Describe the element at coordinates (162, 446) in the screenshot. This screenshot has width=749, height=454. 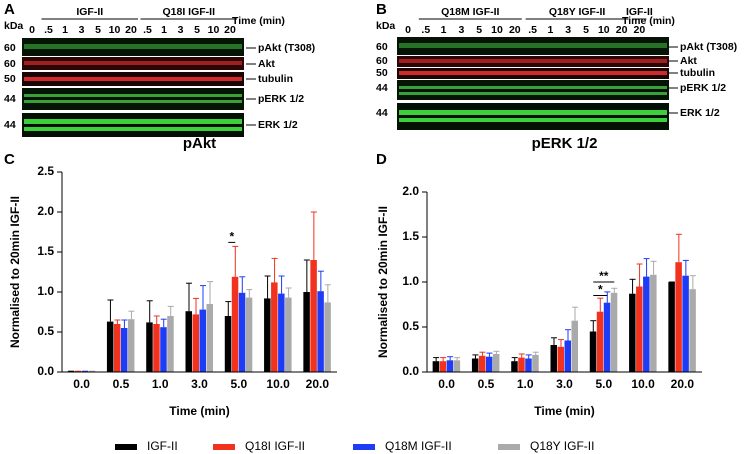
I see `legend-label: IGF-II` at that location.